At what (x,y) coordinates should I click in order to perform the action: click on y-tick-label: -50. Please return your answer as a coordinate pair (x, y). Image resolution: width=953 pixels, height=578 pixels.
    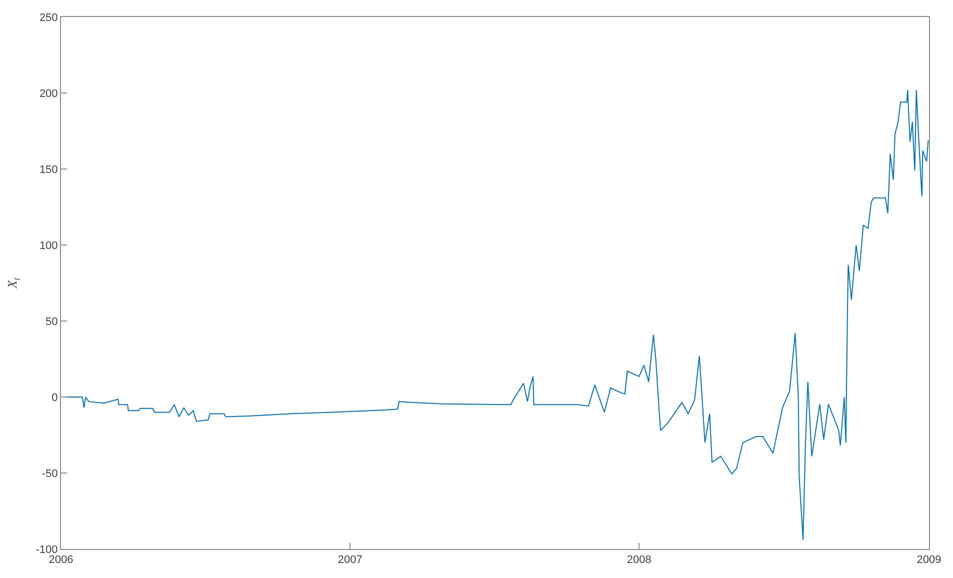
    Looking at the image, I should click on (50, 474).